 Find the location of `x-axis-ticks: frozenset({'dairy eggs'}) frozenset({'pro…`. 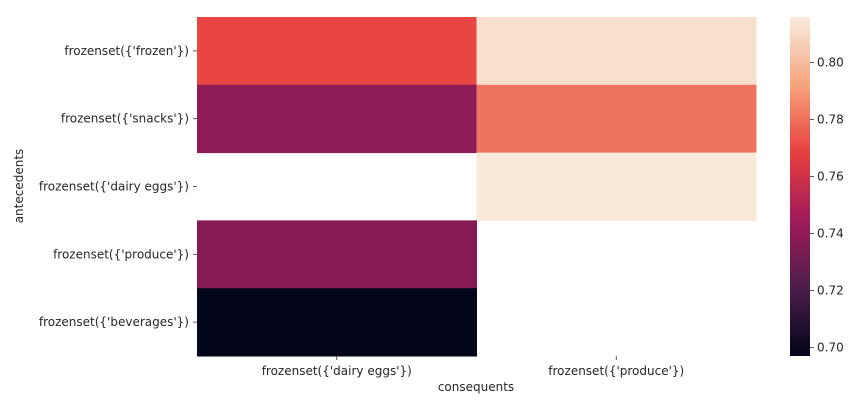

x-axis-ticks: frozenset({'dairy eggs'}) frozenset({'pro… is located at coordinates (473, 367).